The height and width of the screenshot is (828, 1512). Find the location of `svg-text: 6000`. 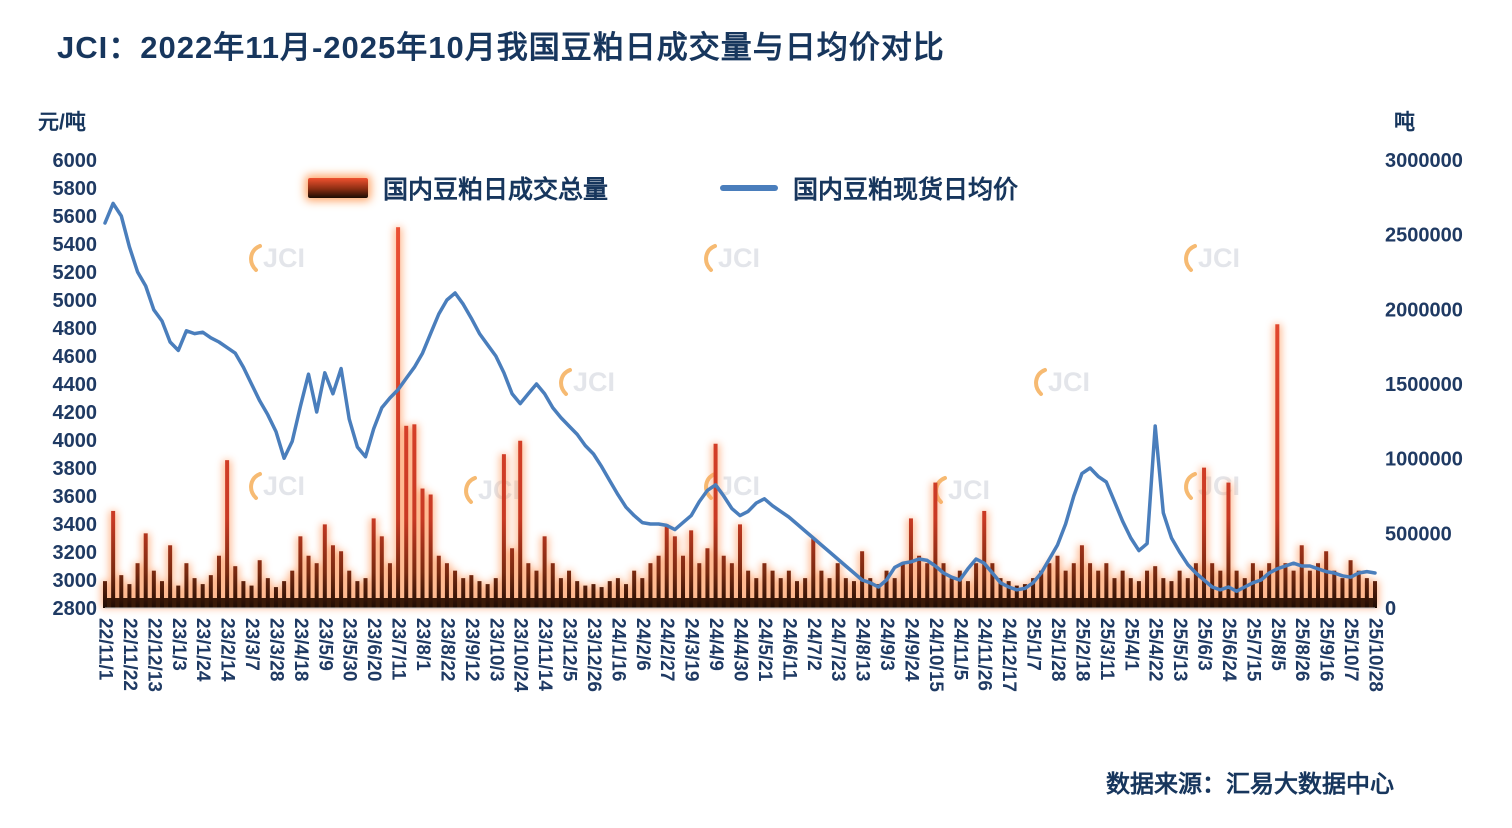

svg-text: 6000 is located at coordinates (75, 161).